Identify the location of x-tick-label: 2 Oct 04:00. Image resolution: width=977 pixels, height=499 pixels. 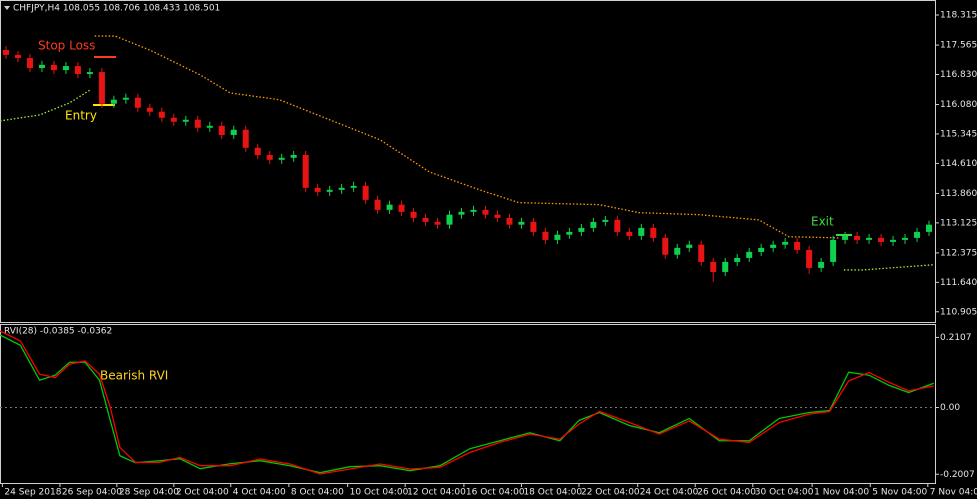
(202, 493).